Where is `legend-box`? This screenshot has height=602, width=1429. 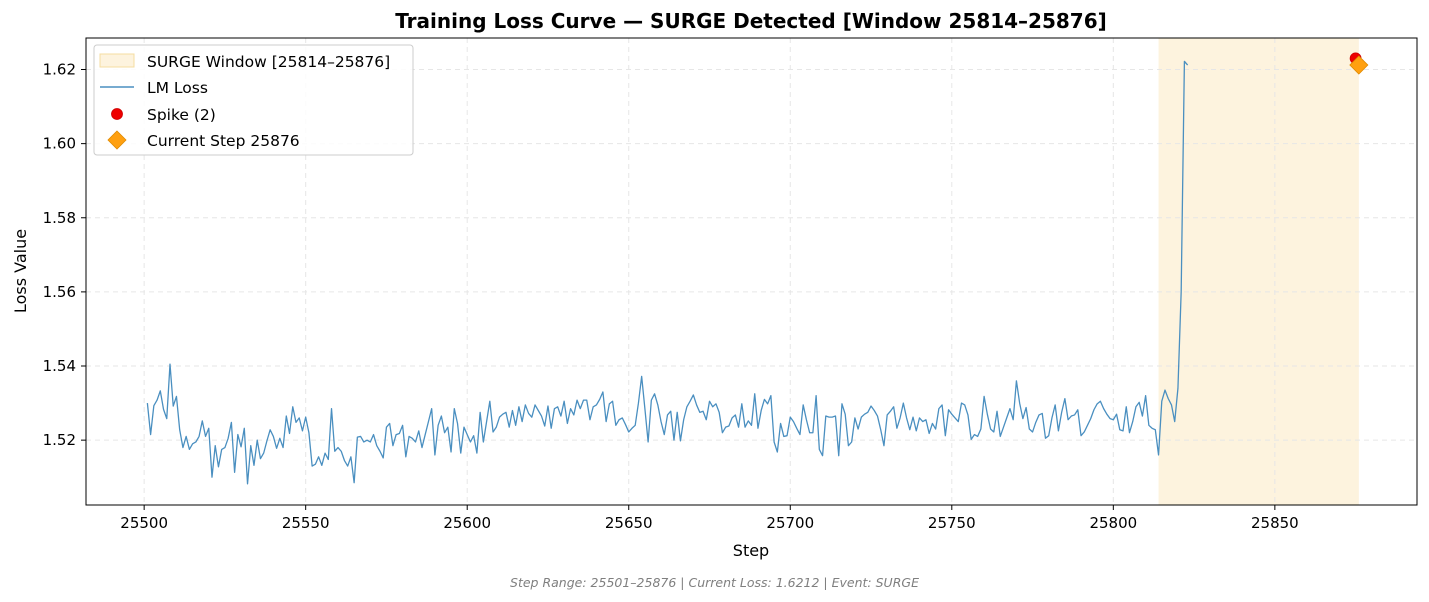
legend-box is located at coordinates (253, 100).